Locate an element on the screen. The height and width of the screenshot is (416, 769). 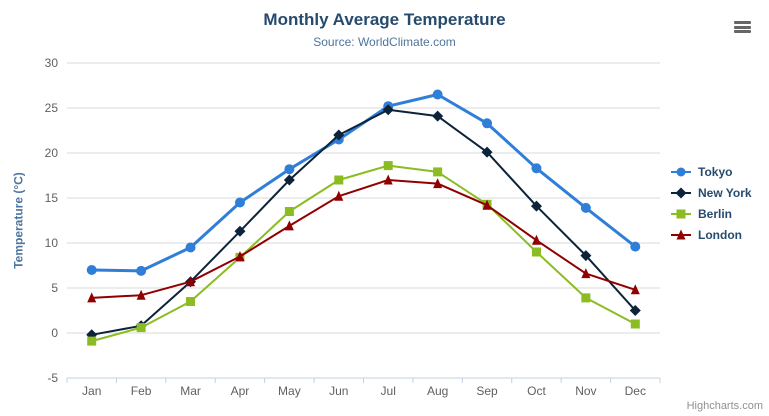
legend-marker-triangle-icon is located at coordinates (681, 234).